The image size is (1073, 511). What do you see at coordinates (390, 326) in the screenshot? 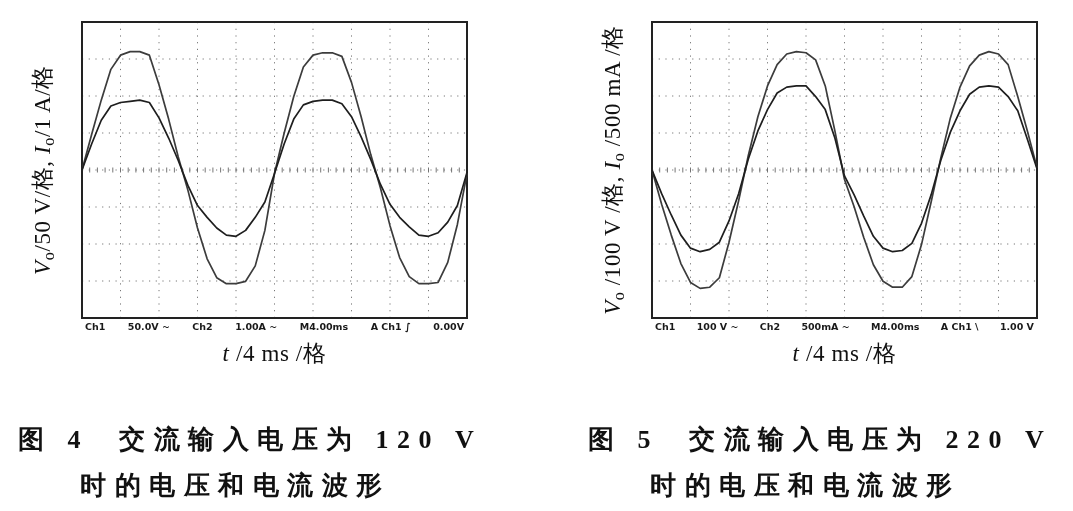
I see `annotation-label: A Ch1 ∫` at bounding box center [390, 326].